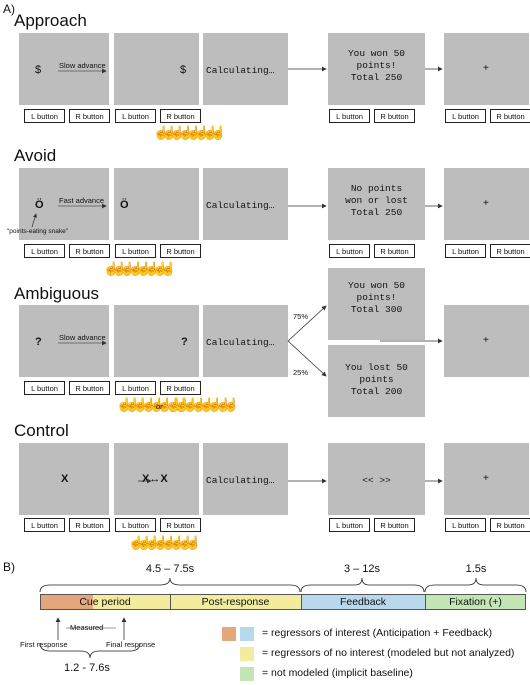 The height and width of the screenshot is (685, 530). What do you see at coordinates (376, 212) in the screenshot?
I see `feedback-line-3: Total 250` at bounding box center [376, 212].